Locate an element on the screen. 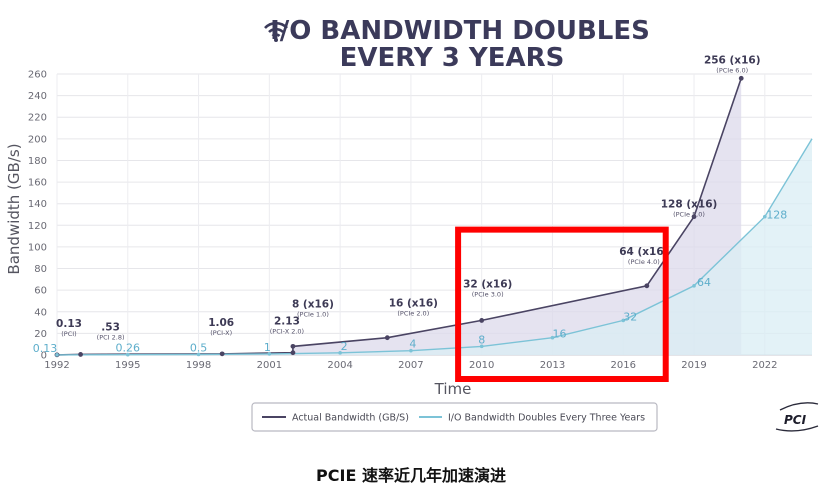 The image size is (822, 498). caption: PCIE 速率近几年加速演进 is located at coordinates (411, 475).